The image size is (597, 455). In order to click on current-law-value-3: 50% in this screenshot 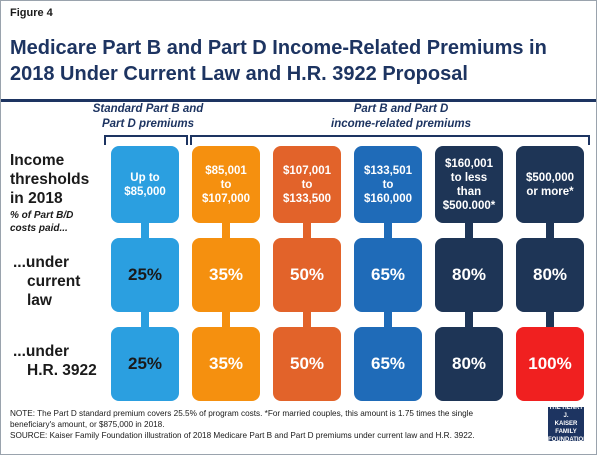, I will do `click(307, 275)`.